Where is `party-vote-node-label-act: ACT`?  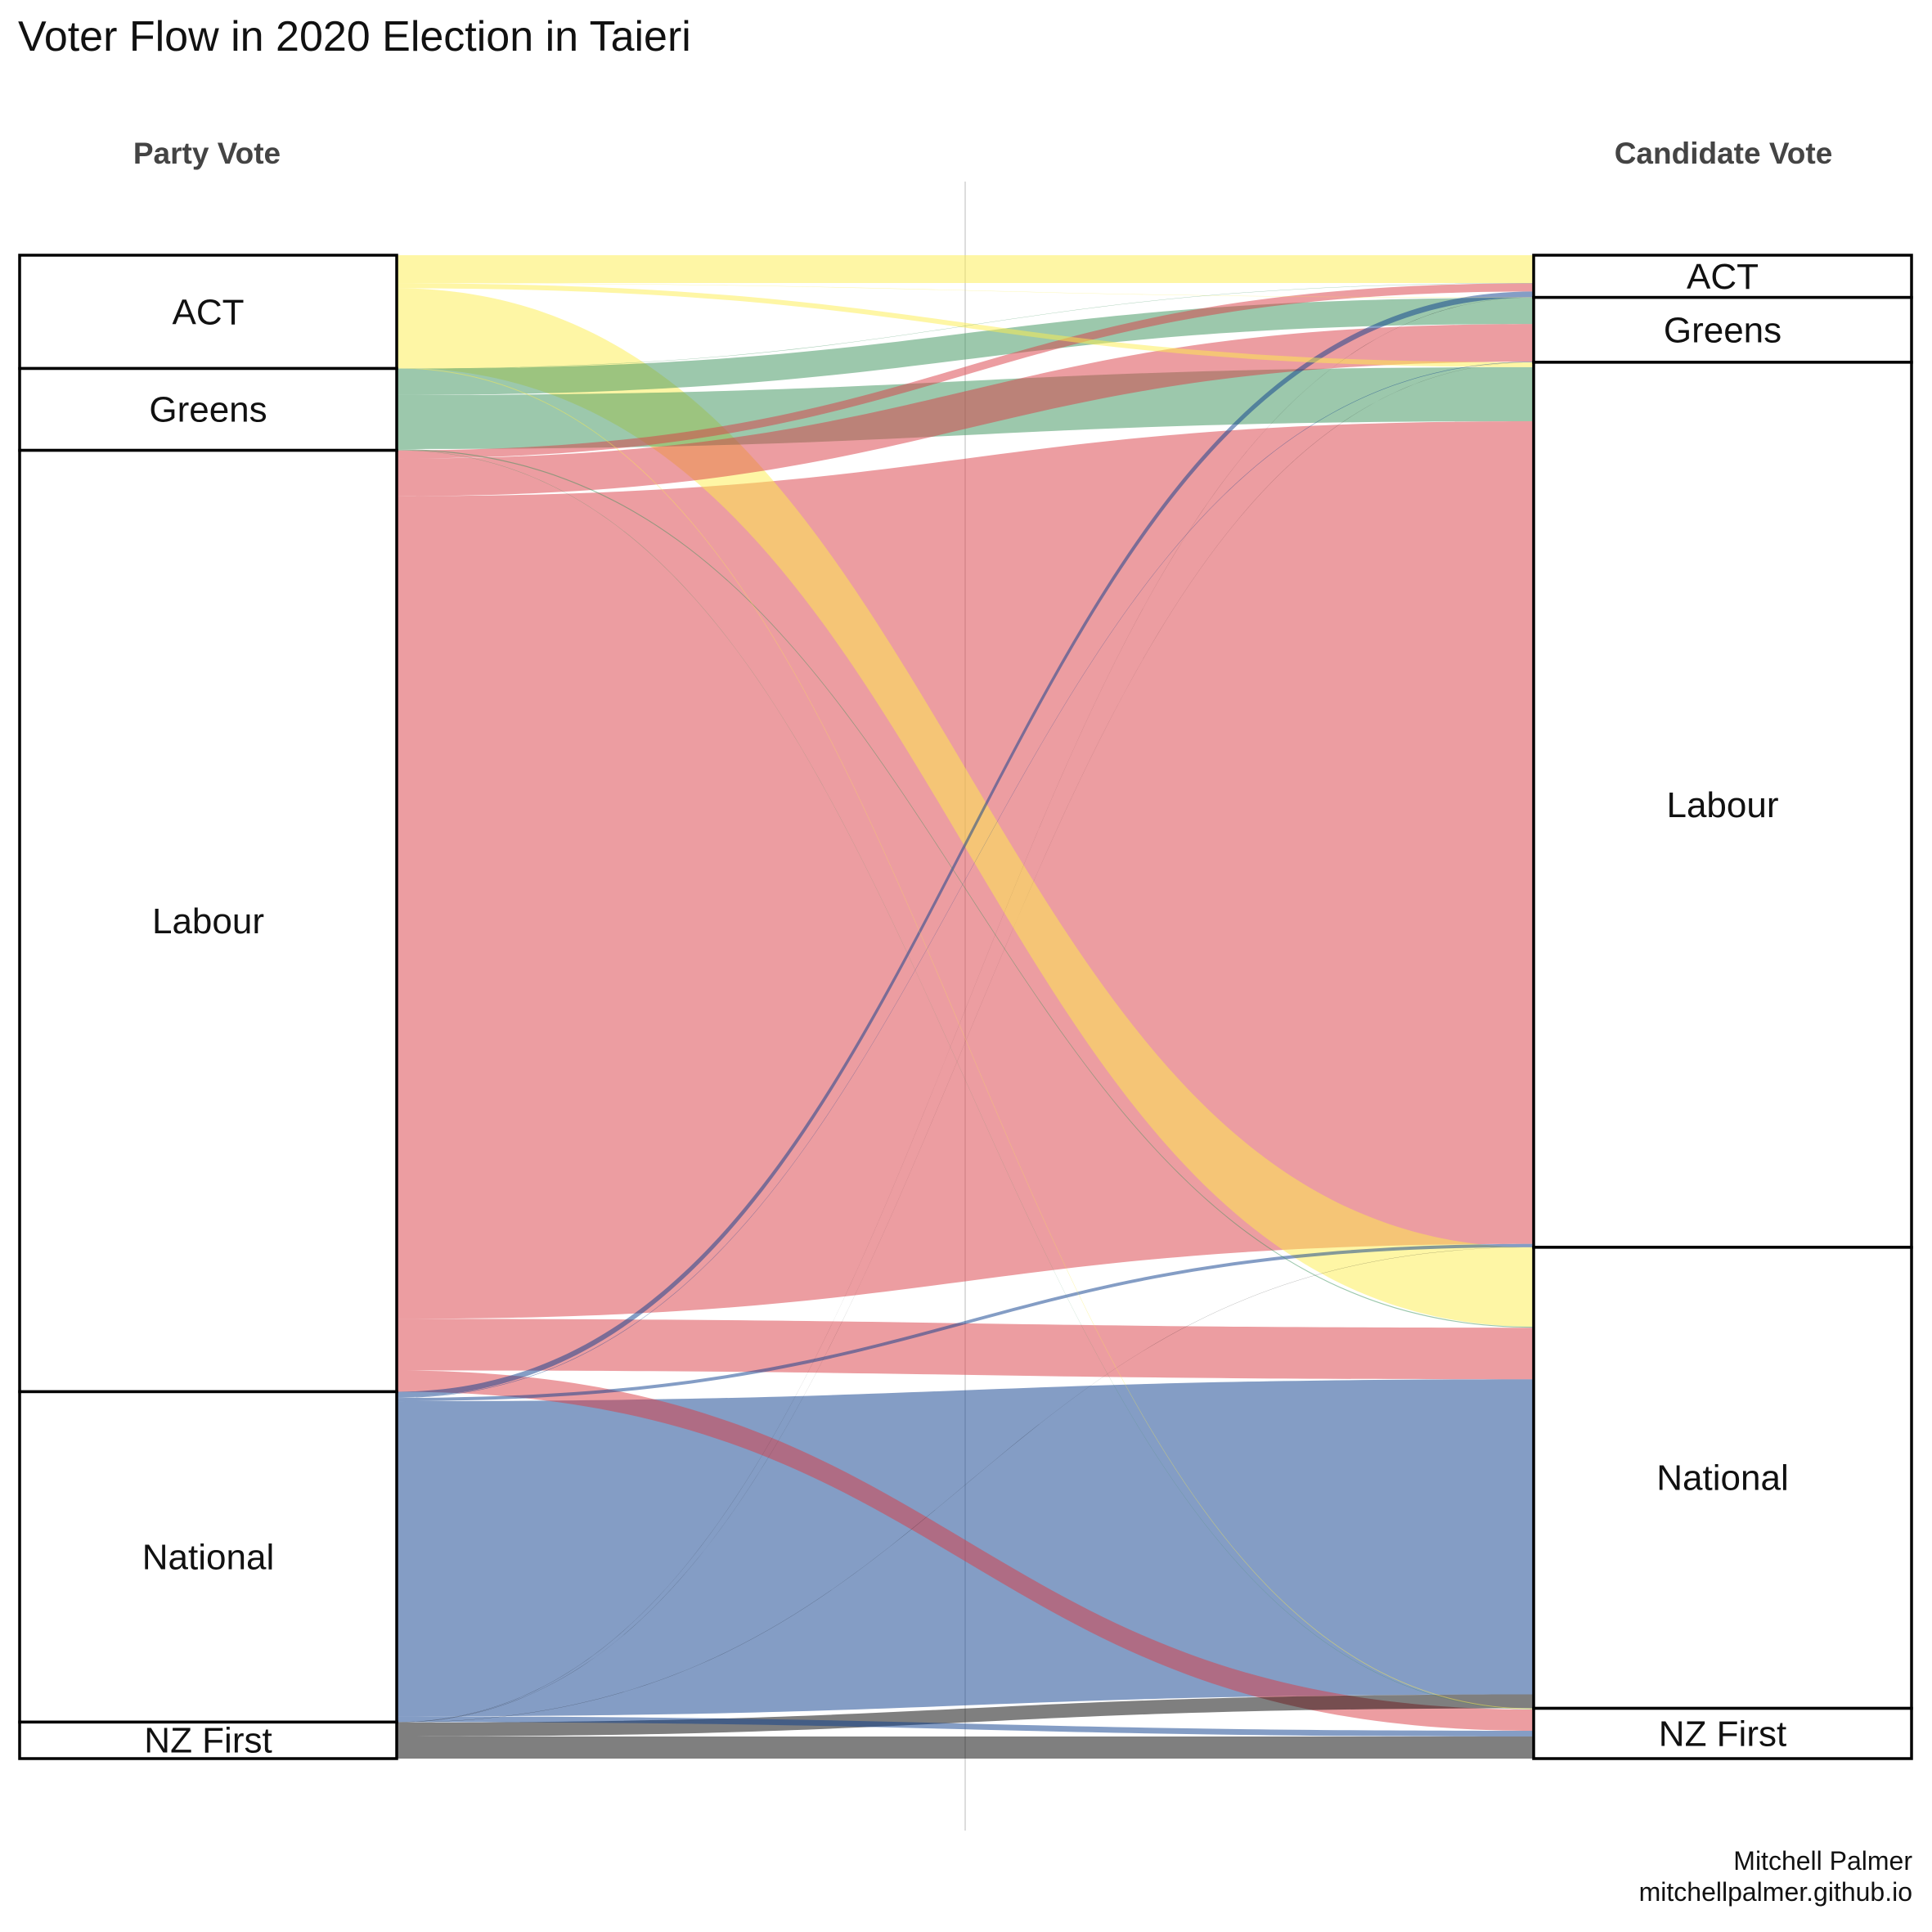 party-vote-node-label-act: ACT is located at coordinates (209, 312).